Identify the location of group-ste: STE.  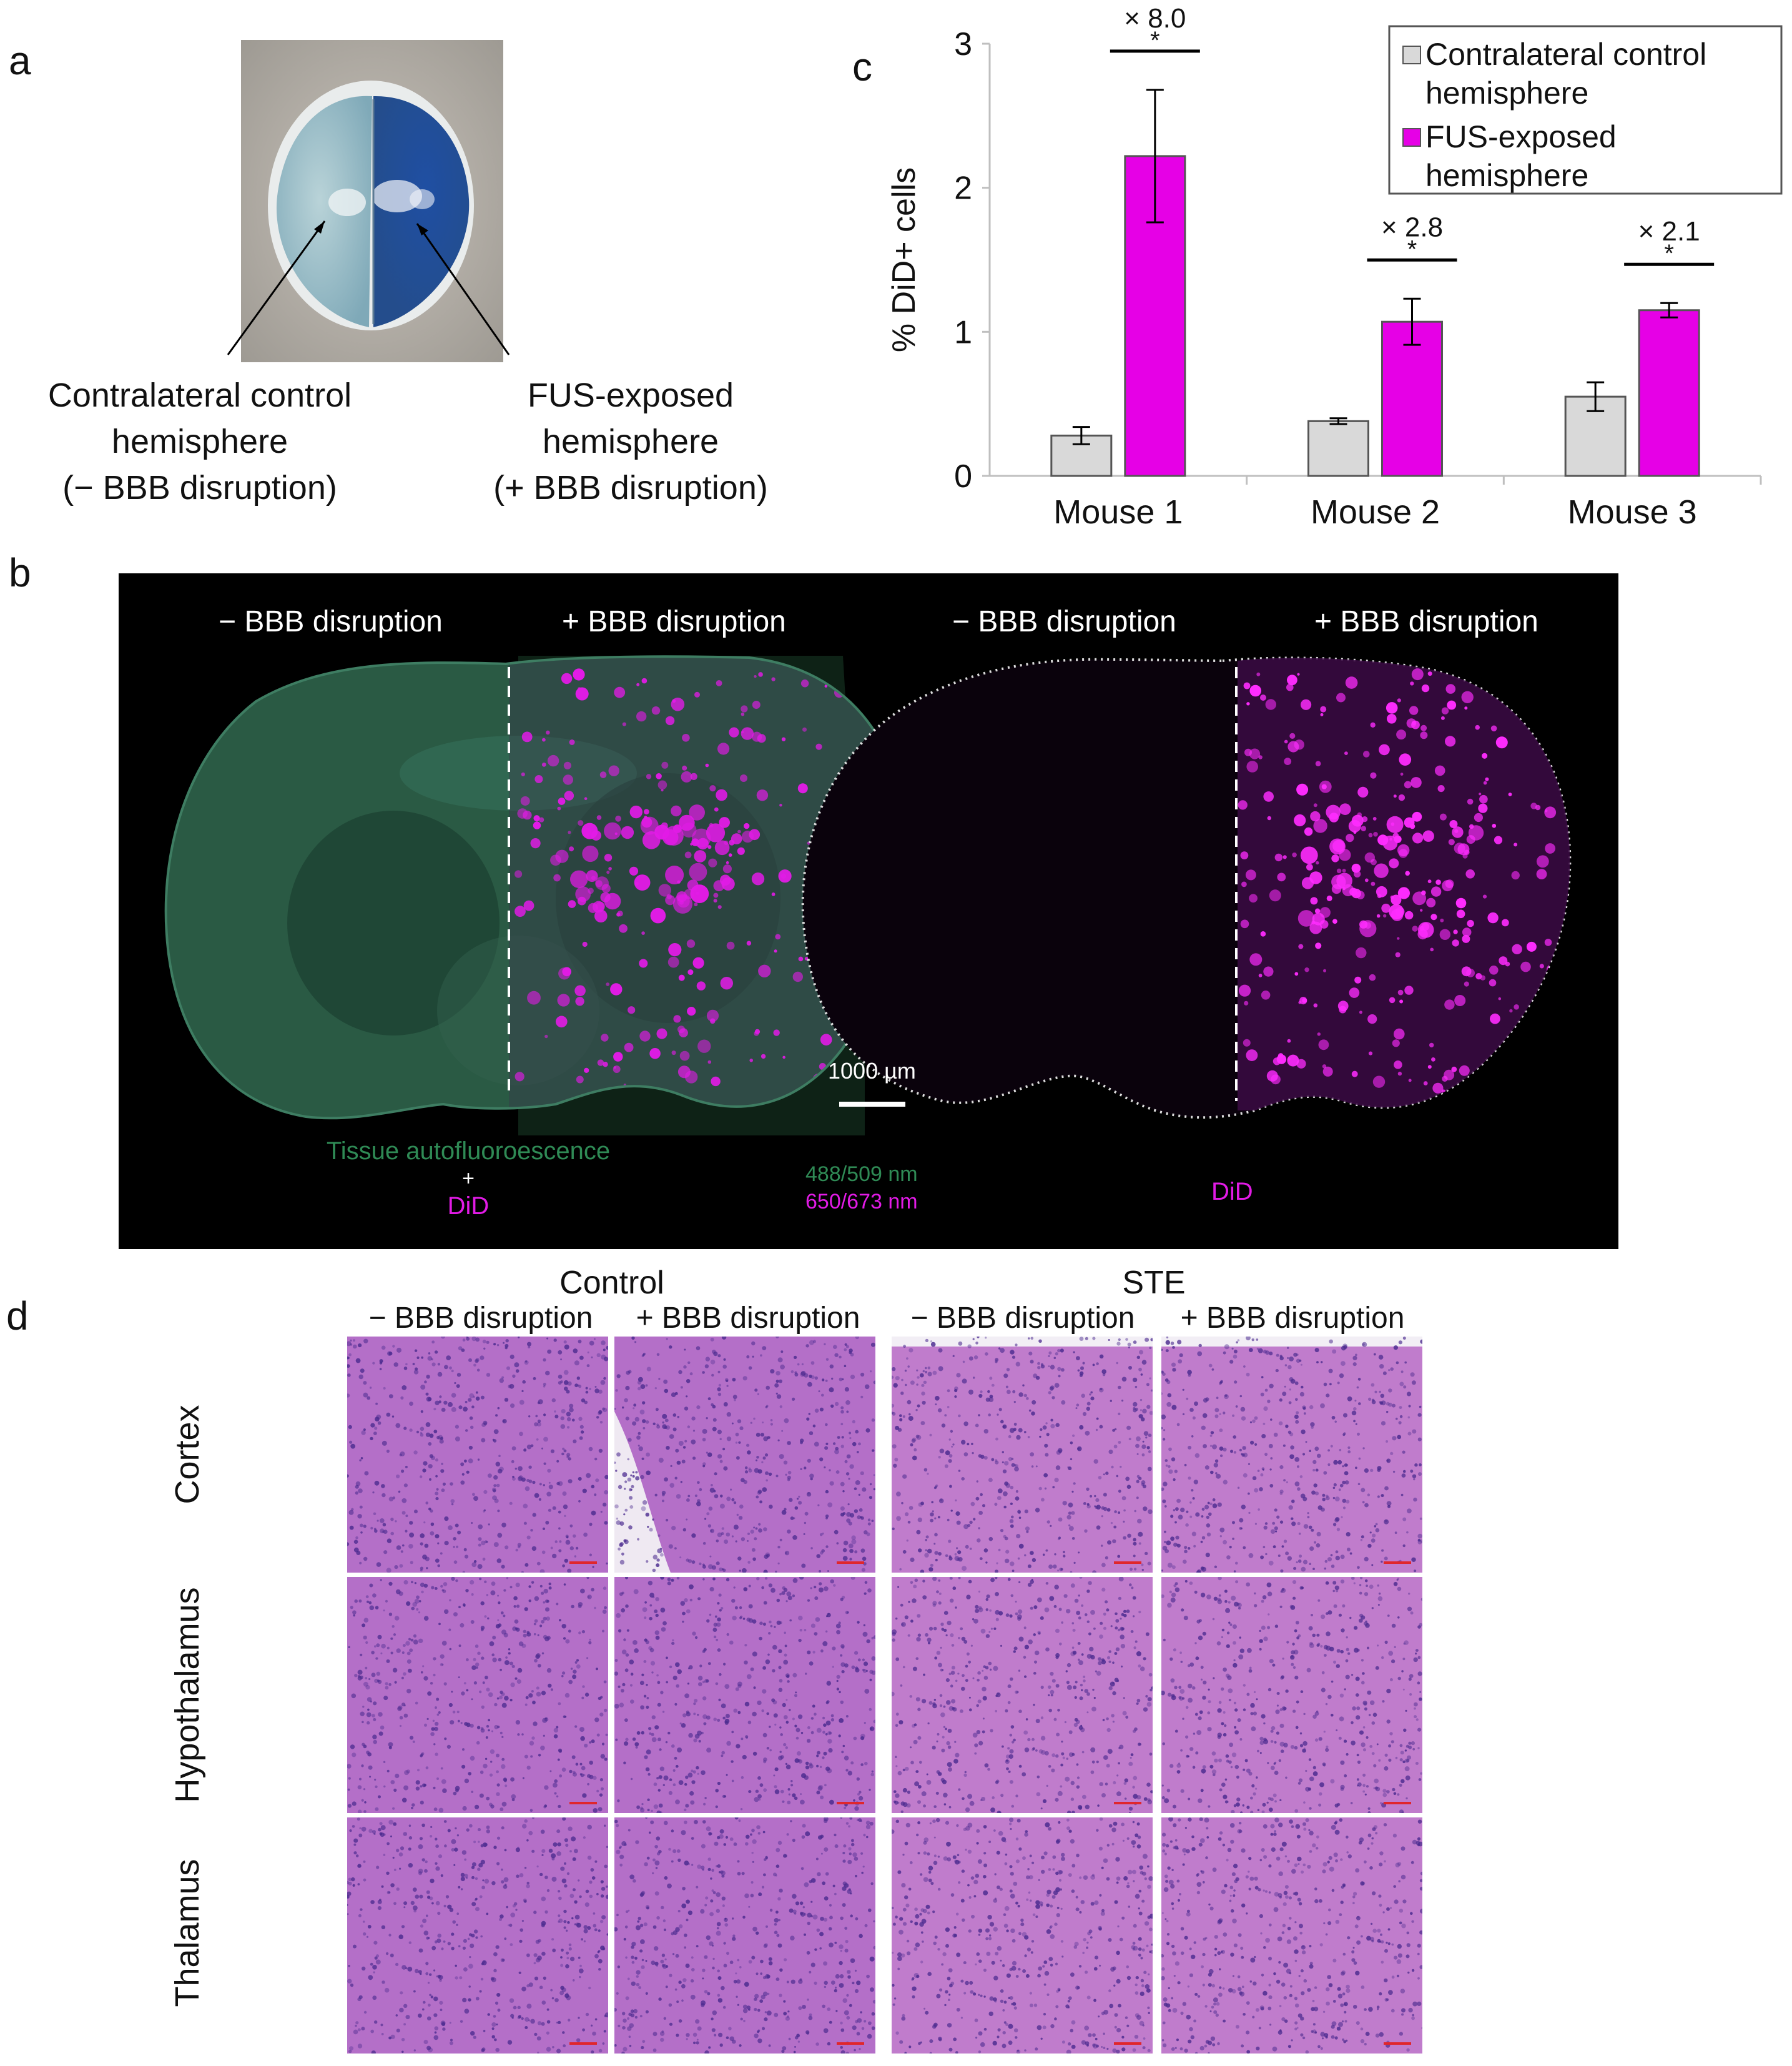
(1154, 1283).